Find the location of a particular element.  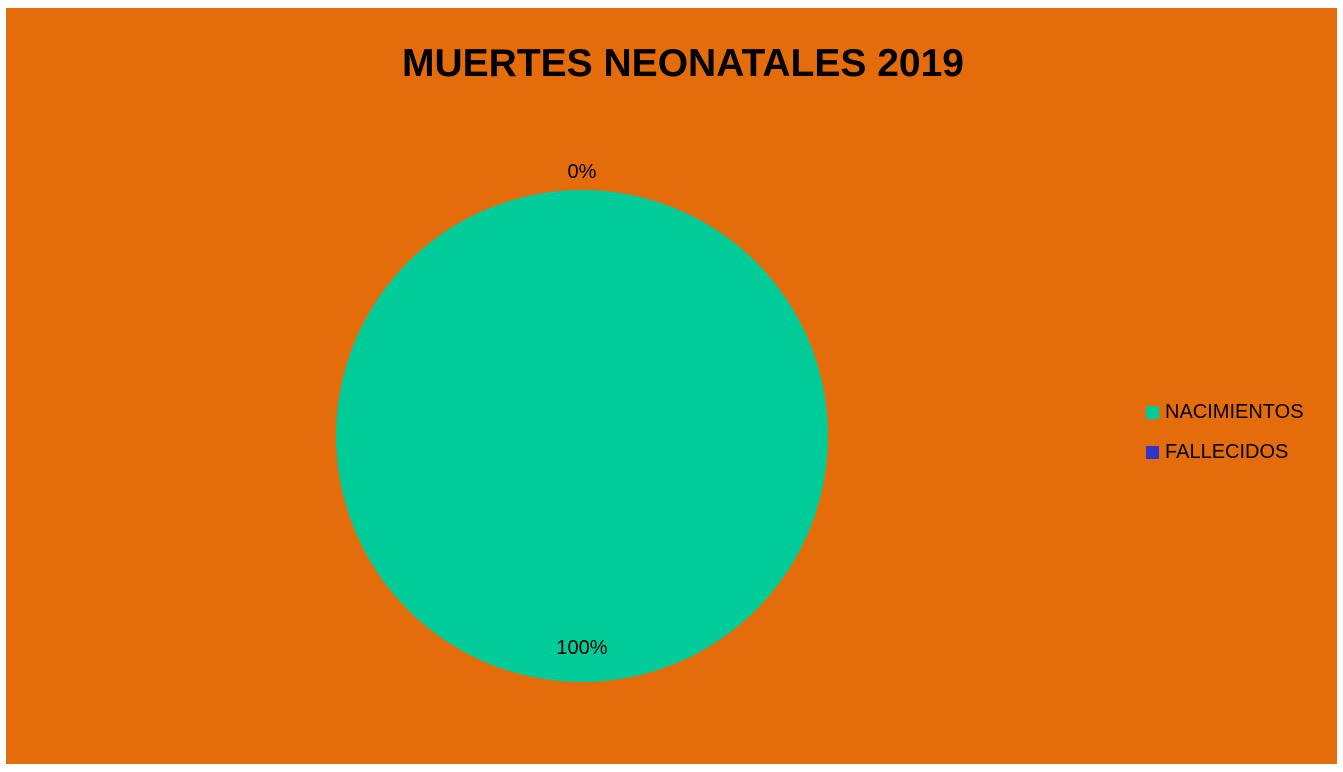

legend-swatch-fallecidos is located at coordinates (1152, 452).